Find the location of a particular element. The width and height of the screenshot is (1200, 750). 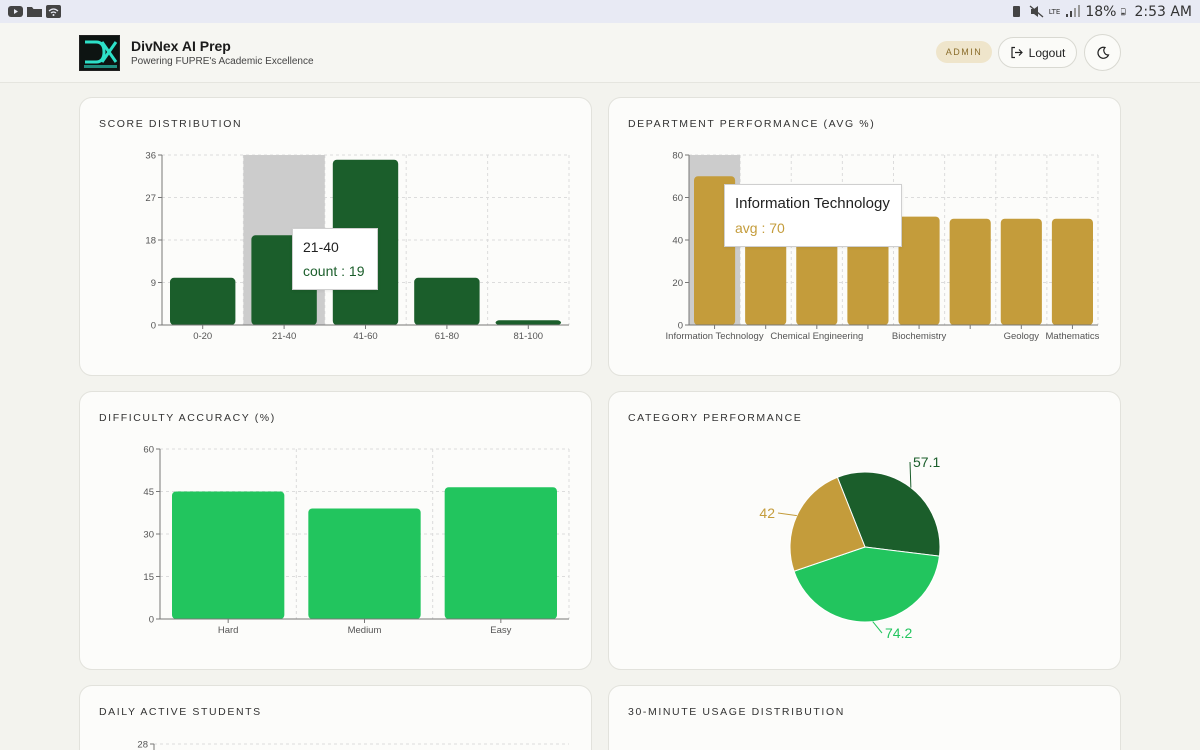

x-tick-label: 0-20 is located at coordinates (202, 336).